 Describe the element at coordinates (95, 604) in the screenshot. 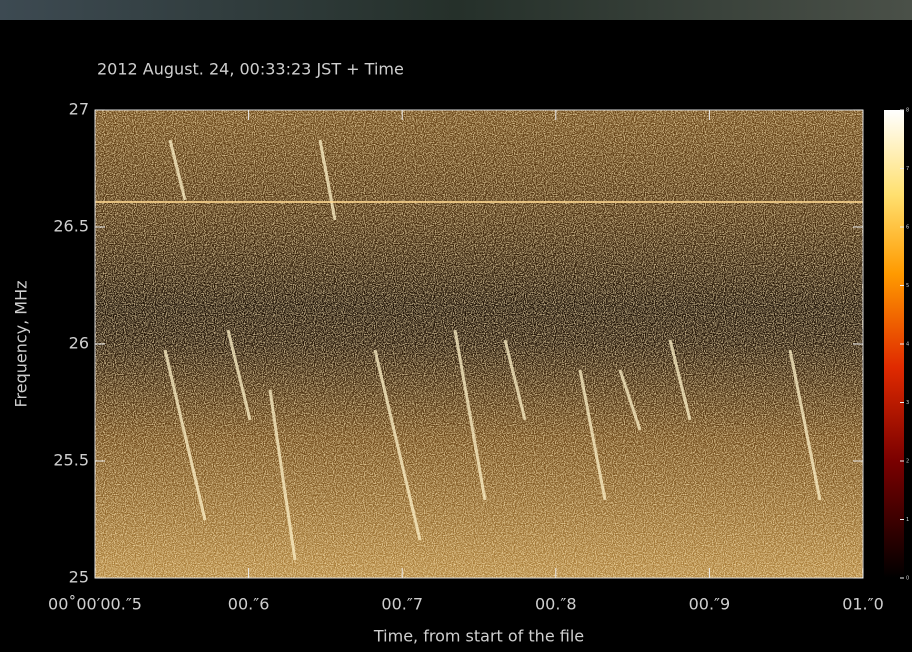

I see `x-tick-label: 00˚00′00.″5` at that location.